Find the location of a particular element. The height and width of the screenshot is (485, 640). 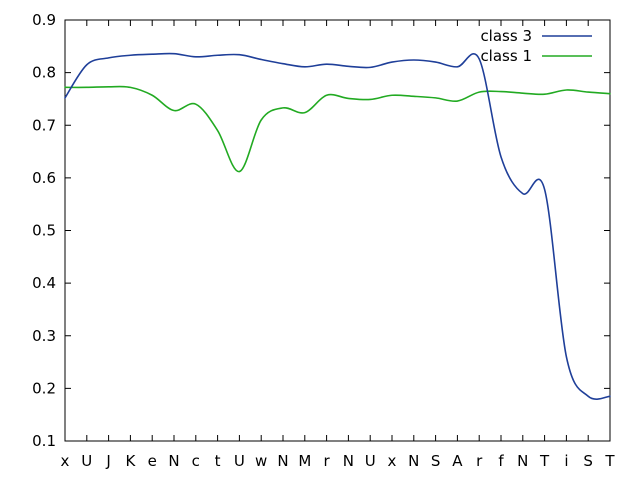

y-tick-label: 0.8 is located at coordinates (44, 73).